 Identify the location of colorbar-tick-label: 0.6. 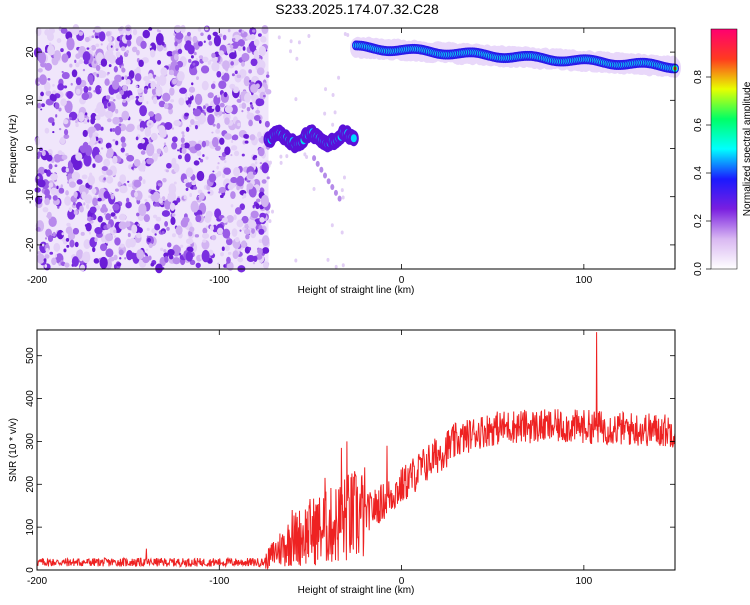
(698, 125).